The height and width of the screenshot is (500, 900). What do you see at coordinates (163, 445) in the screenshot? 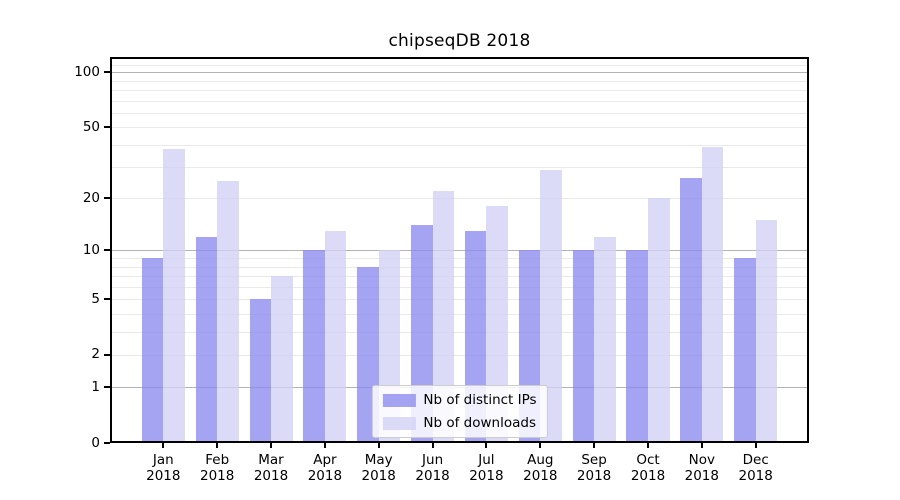
I see `x-tick-jan` at bounding box center [163, 445].